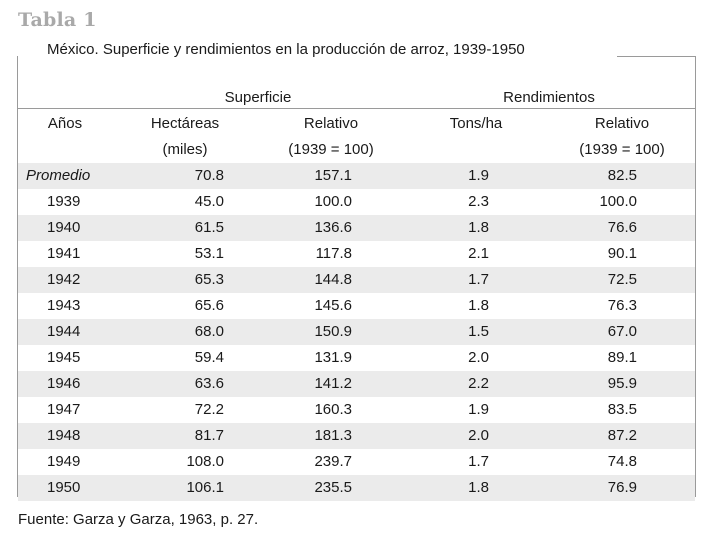 The width and height of the screenshot is (711, 537). I want to click on cell-relativo-superficie: 144.8, so click(333, 279).